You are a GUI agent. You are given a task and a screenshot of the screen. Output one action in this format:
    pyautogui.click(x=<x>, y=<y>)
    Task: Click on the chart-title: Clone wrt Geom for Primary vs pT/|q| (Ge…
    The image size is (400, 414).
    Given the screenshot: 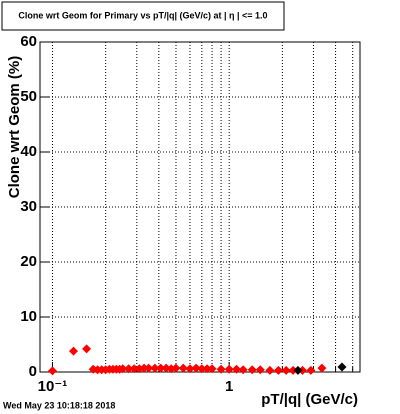 What is the action you would take?
    pyautogui.click(x=142, y=15)
    